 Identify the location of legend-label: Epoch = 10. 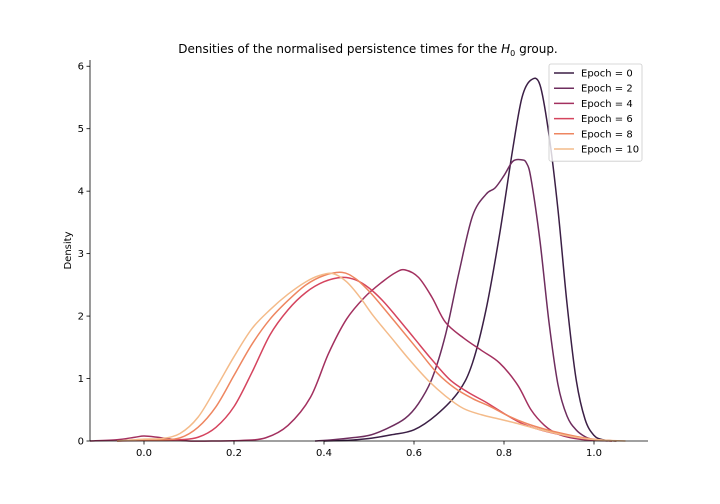
(610, 150).